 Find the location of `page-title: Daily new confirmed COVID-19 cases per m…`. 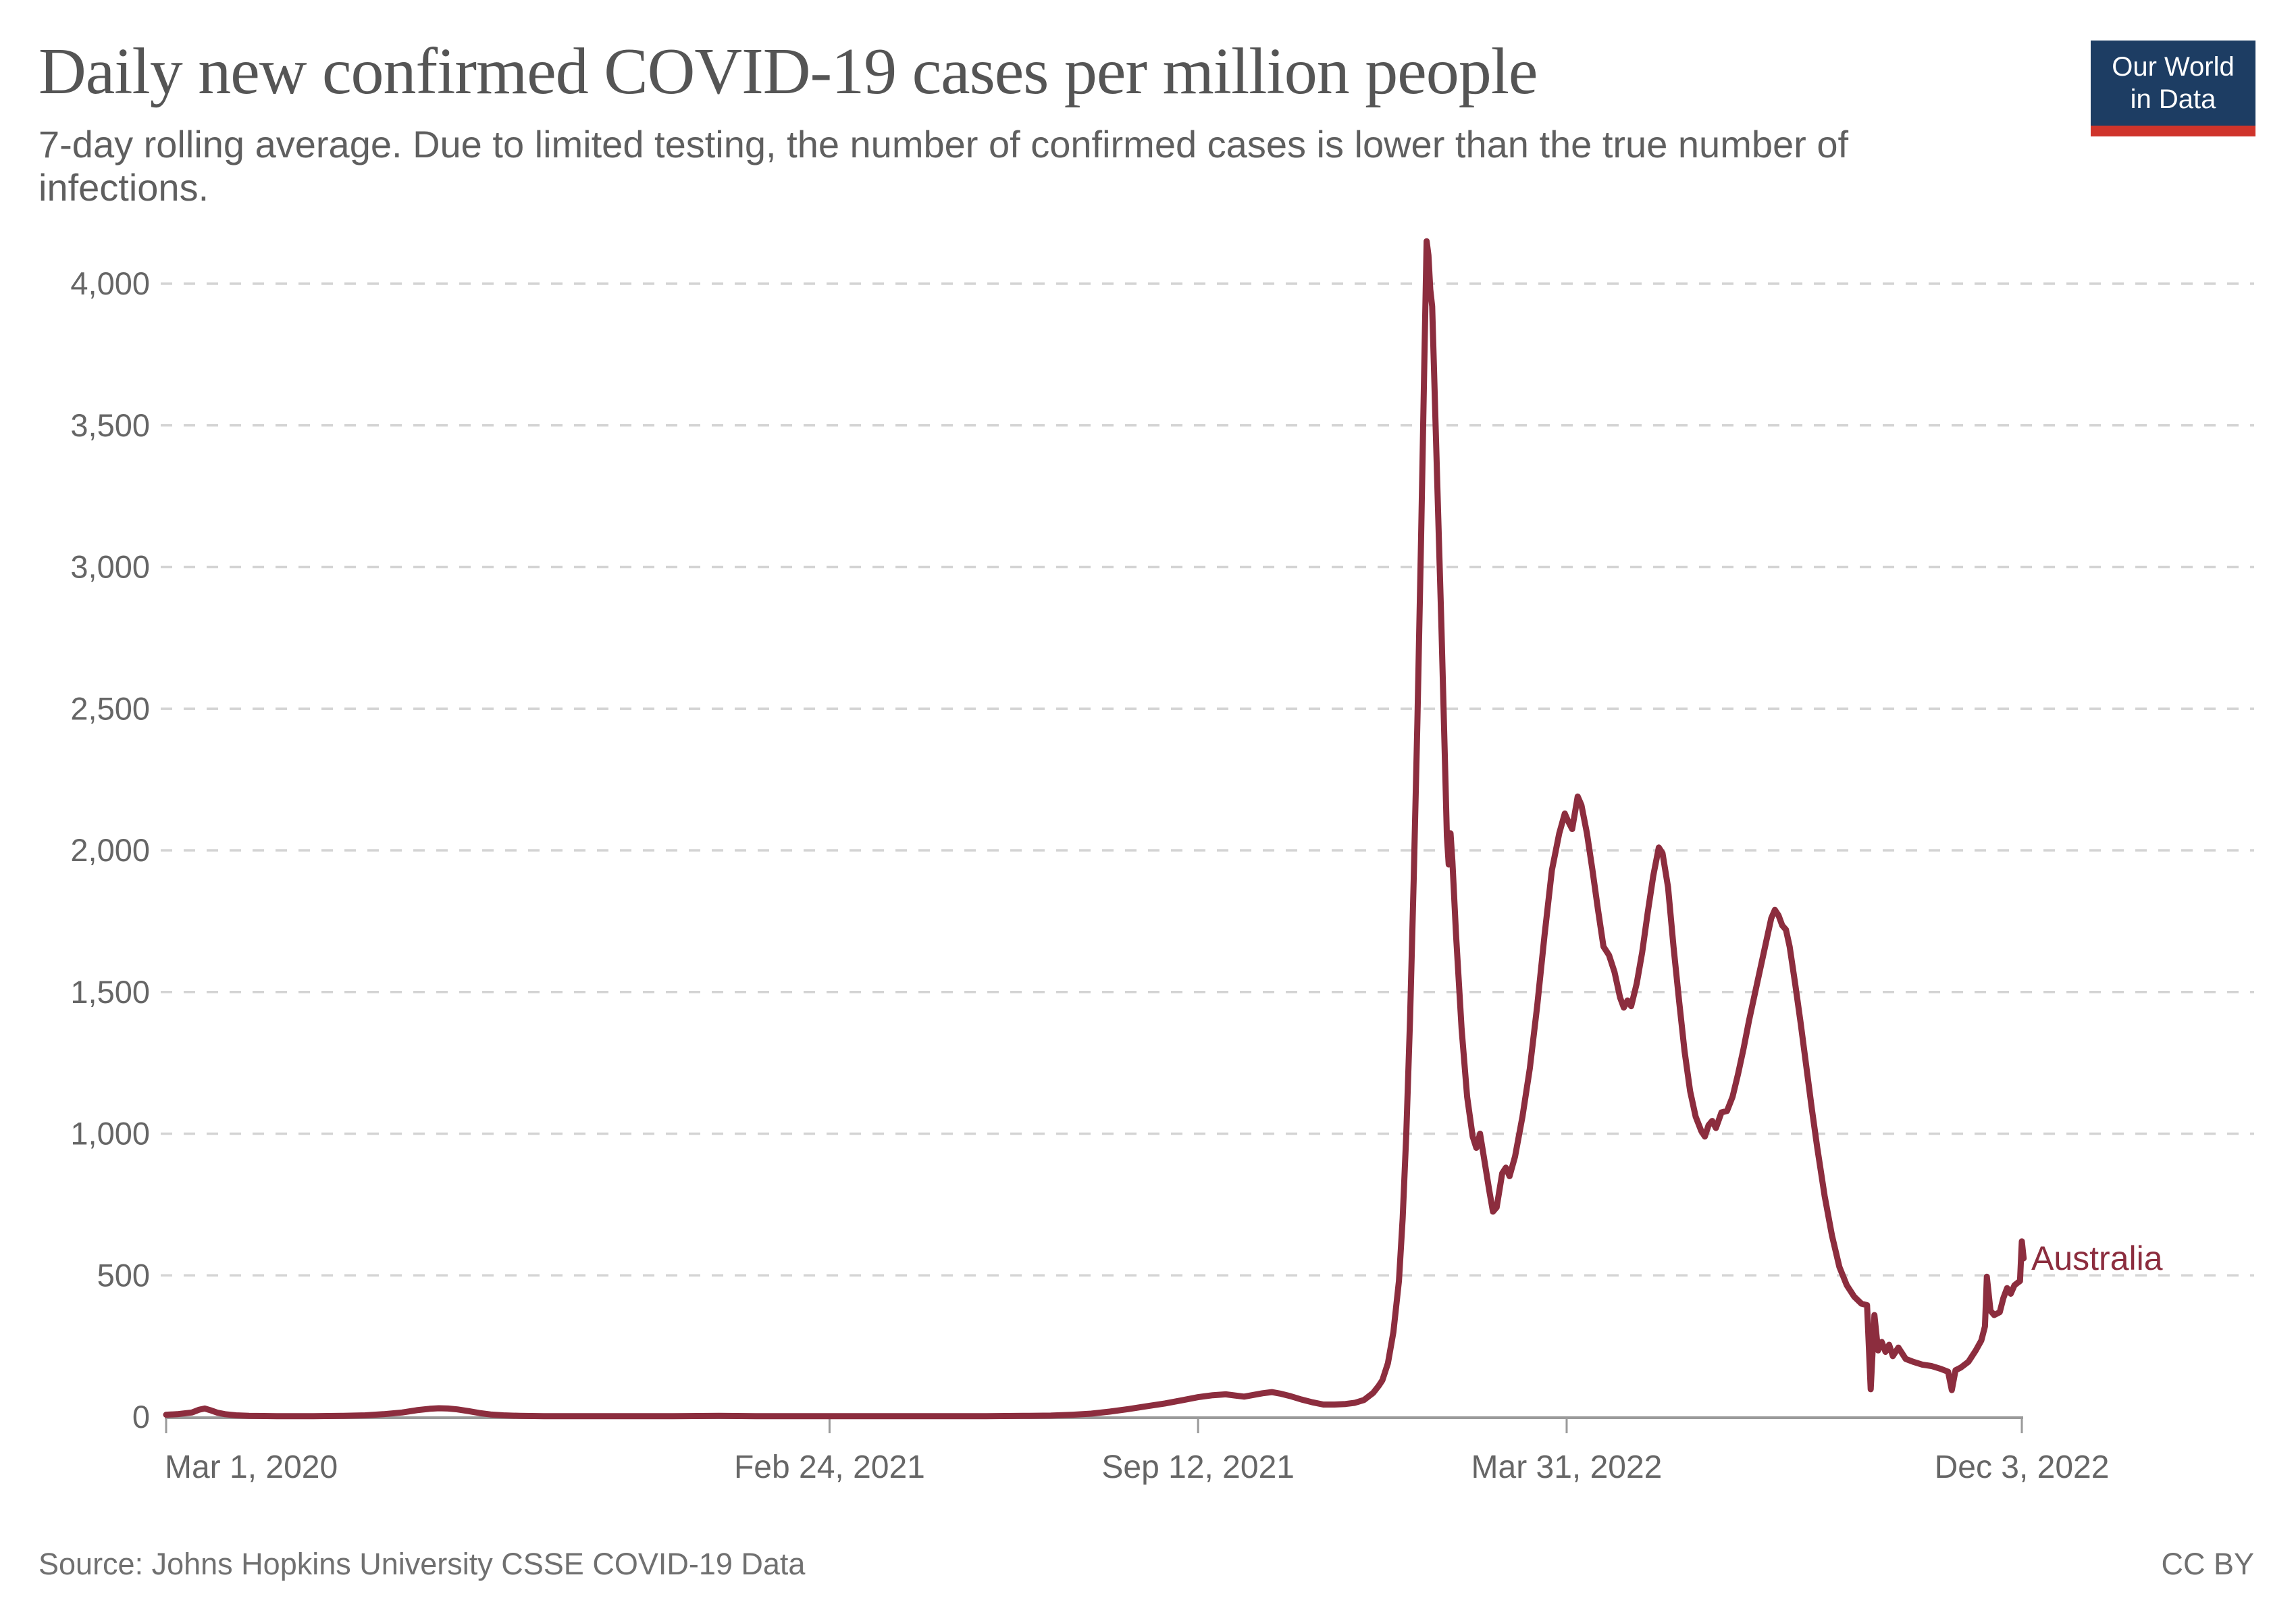

page-title: Daily new confirmed COVID-19 cases per m… is located at coordinates (788, 71).